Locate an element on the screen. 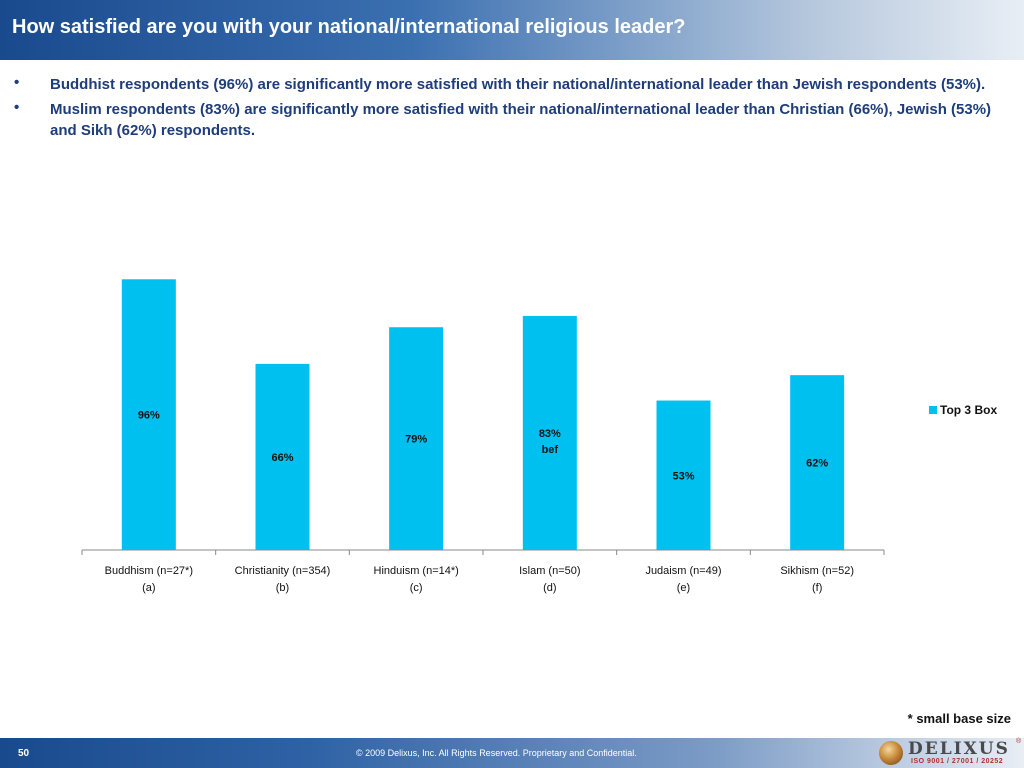  data-label: 79% is located at coordinates (416, 440).